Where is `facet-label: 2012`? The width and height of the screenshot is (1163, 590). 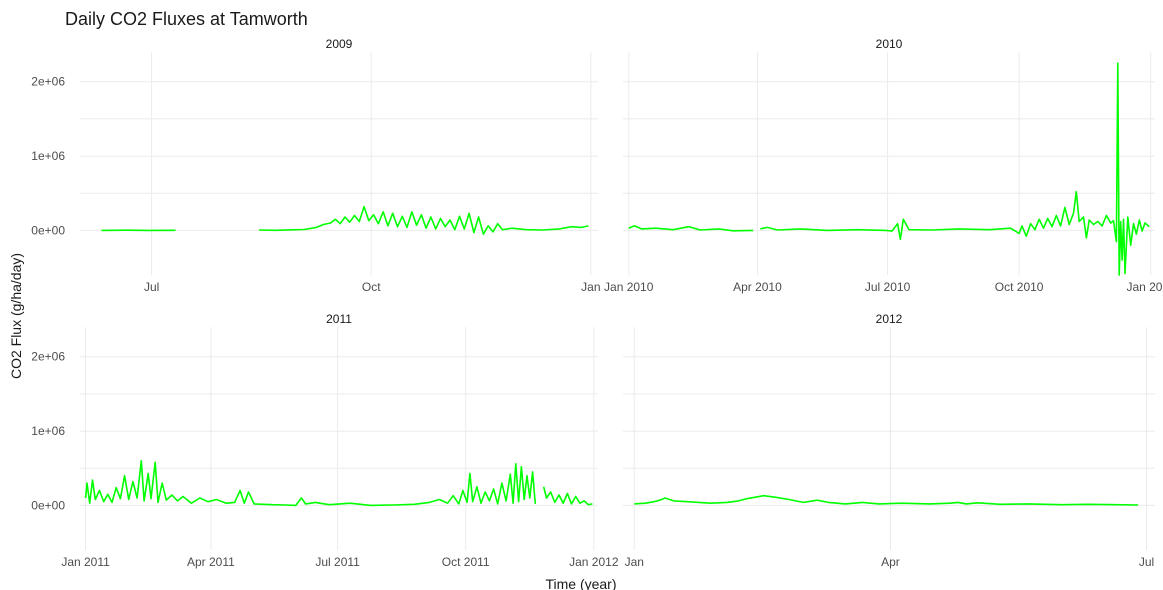
facet-label: 2012 is located at coordinates (889, 319).